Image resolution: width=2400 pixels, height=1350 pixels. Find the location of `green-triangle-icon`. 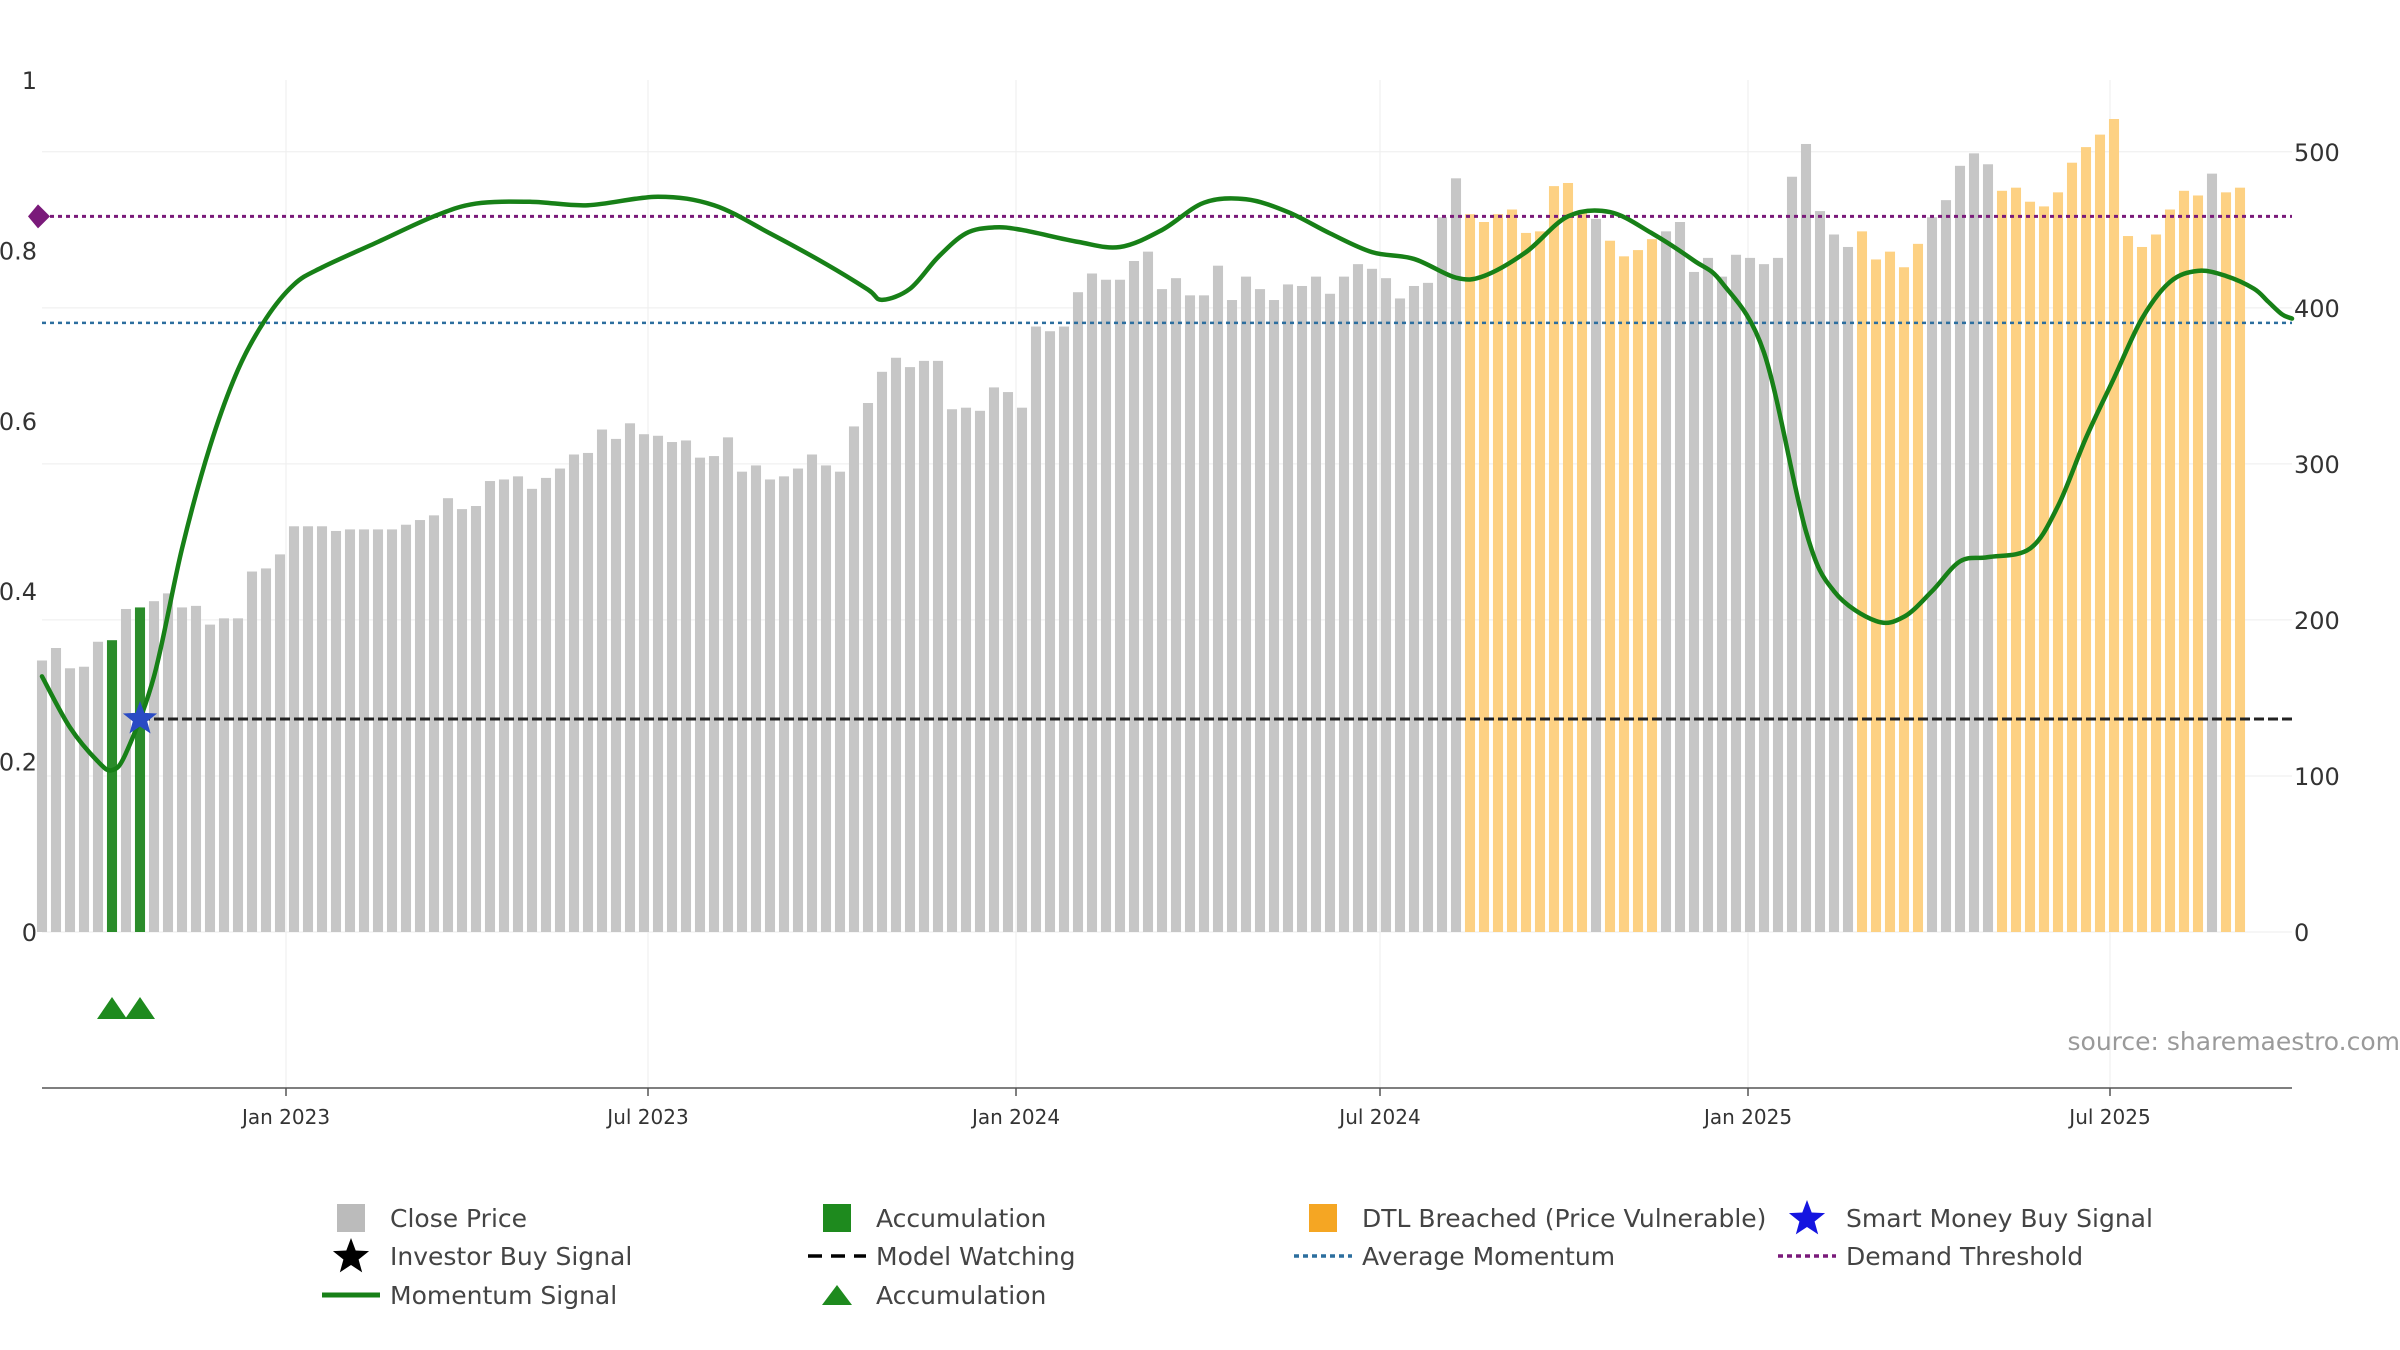

green-triangle-icon is located at coordinates (837, 1295).